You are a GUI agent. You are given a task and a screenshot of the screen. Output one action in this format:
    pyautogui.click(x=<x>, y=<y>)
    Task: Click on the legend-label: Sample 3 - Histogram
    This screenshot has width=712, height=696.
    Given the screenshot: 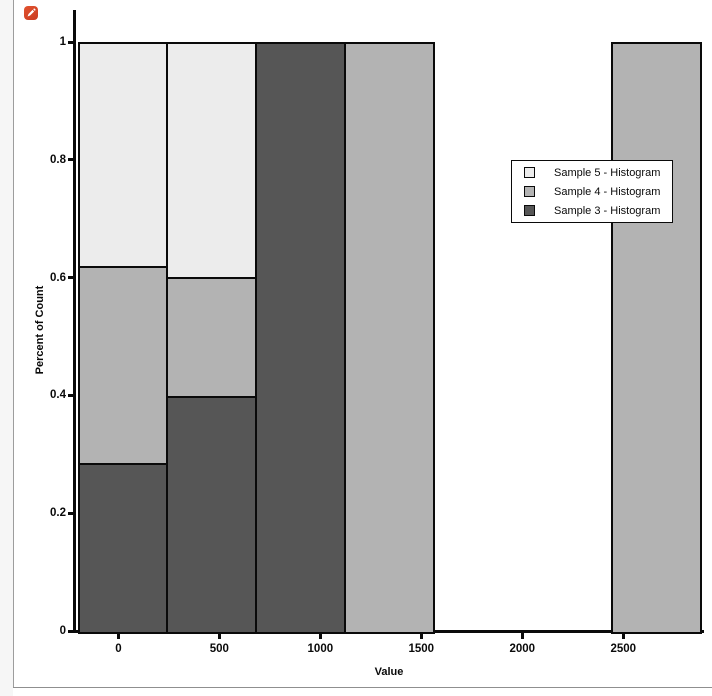 What is the action you would take?
    pyautogui.click(x=607, y=210)
    